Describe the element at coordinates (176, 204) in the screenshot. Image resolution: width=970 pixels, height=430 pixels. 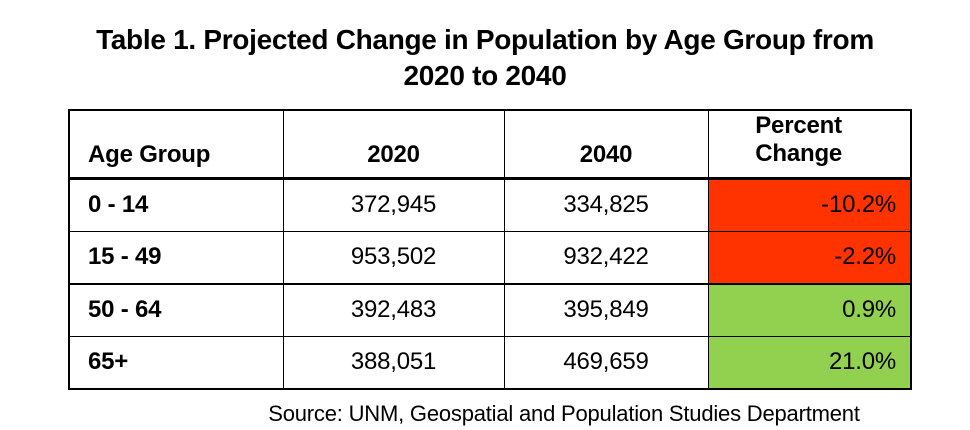
I see `age-group-cell: 0 - 14` at that location.